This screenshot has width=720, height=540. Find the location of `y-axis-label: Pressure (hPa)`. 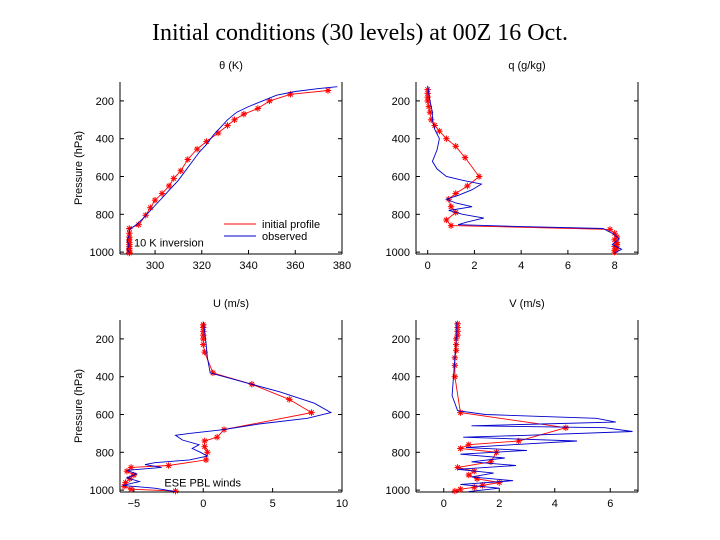

y-axis-label: Pressure (hPa) is located at coordinates (79, 168).